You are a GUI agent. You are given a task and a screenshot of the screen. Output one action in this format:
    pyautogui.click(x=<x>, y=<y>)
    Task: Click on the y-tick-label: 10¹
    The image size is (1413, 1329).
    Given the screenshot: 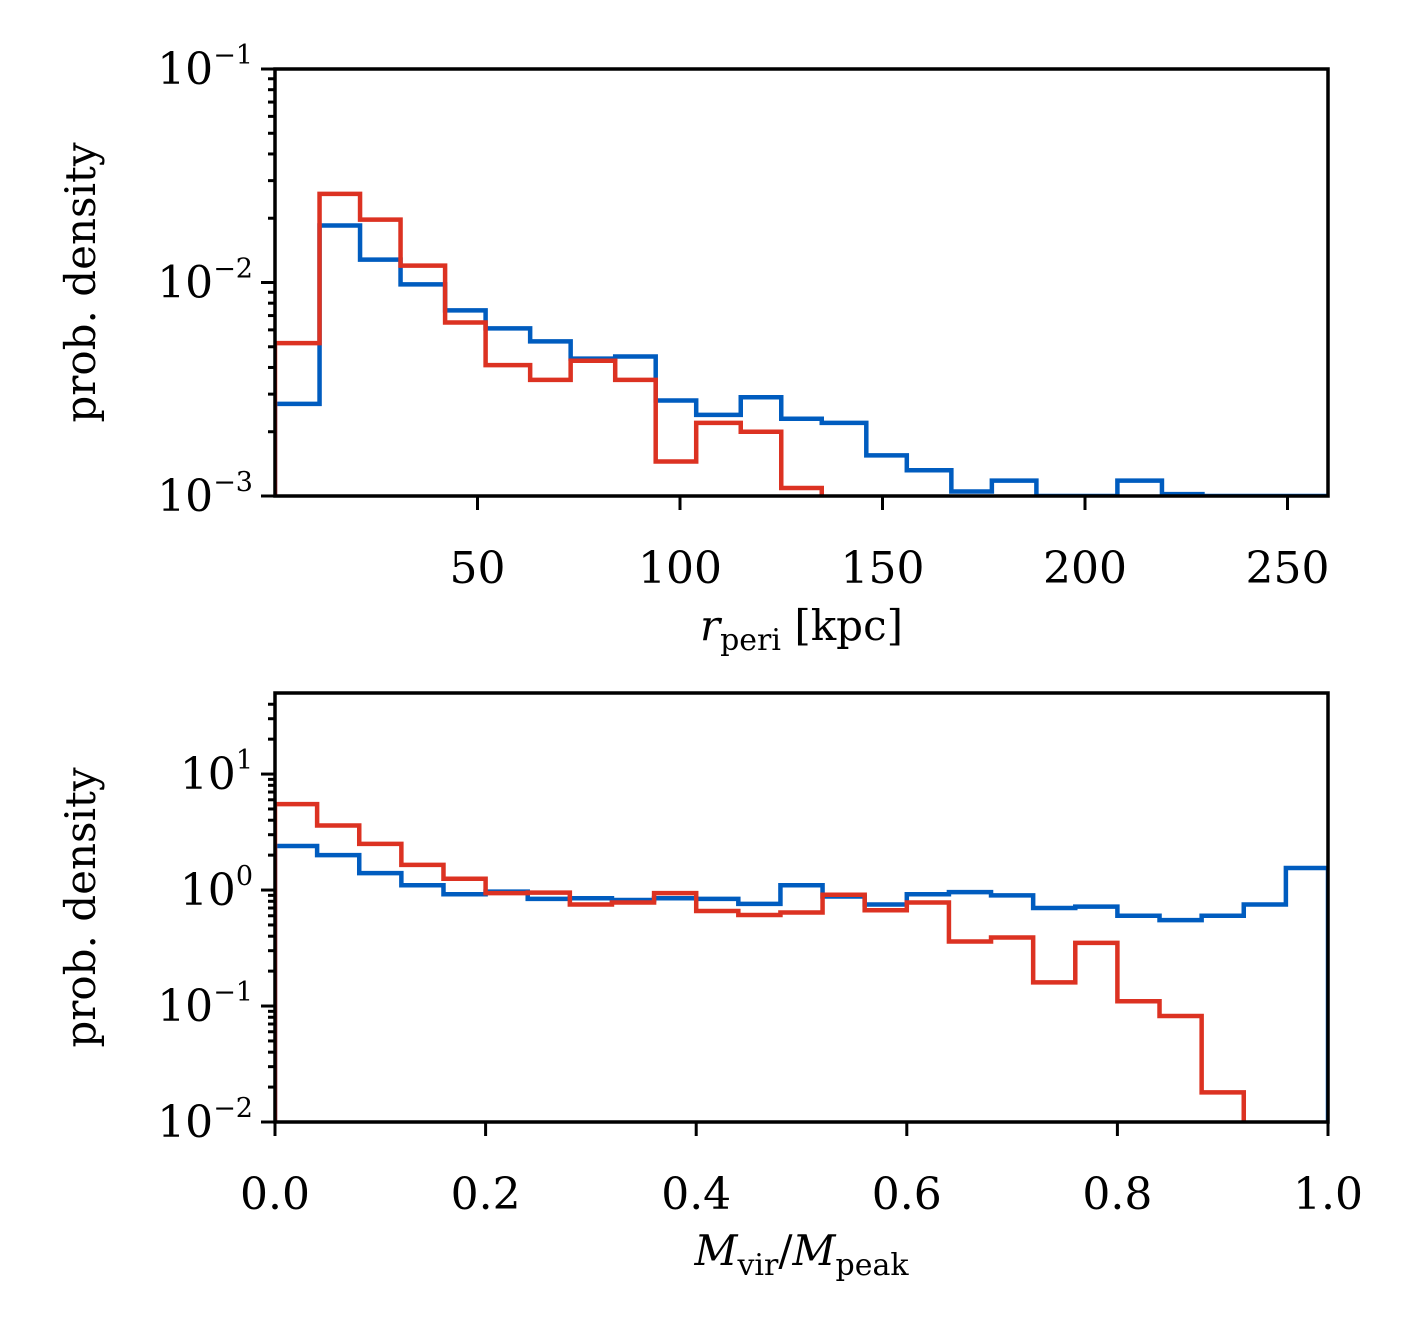 What is the action you would take?
    pyautogui.click(x=216, y=772)
    